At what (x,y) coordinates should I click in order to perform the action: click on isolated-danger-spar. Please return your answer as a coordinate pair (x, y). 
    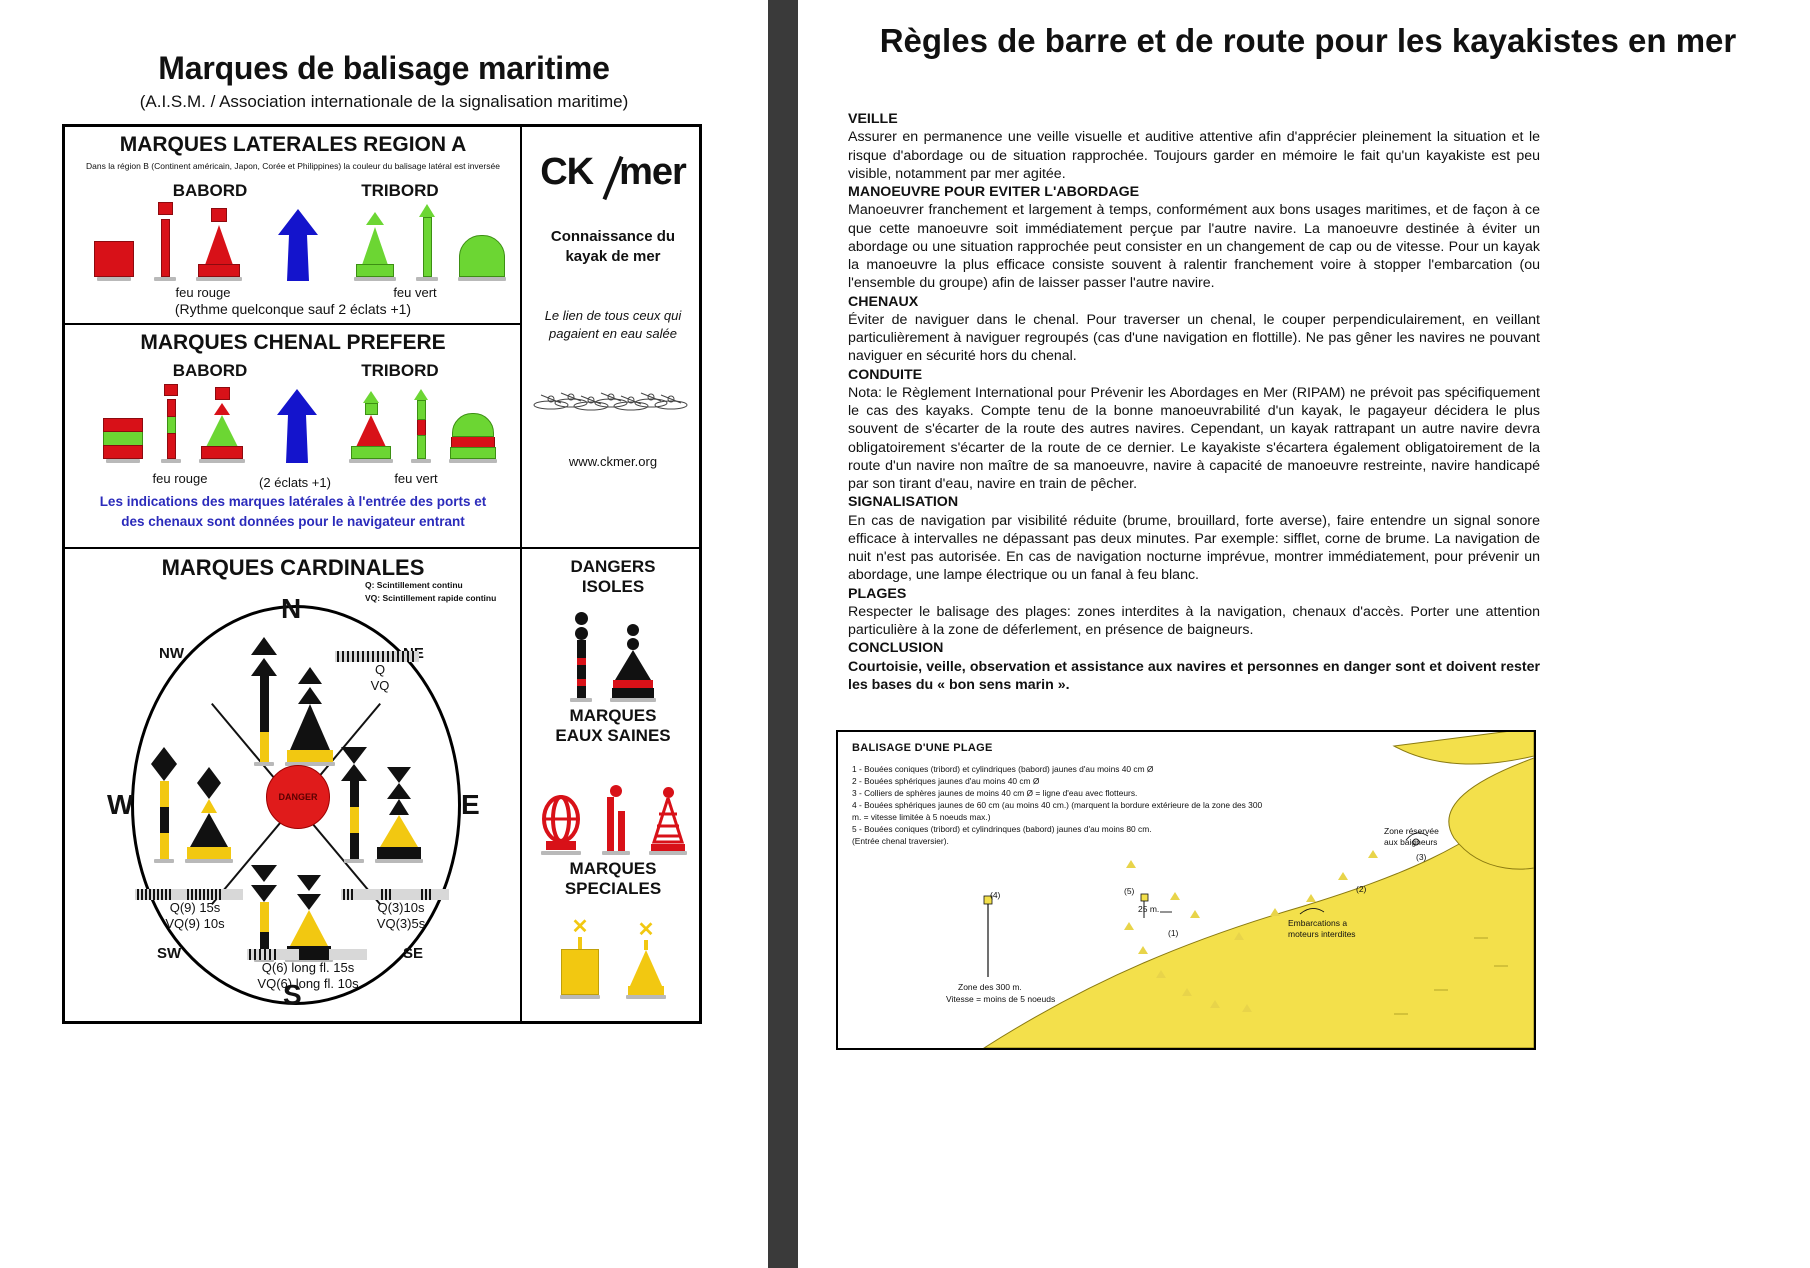
    Looking at the image, I should click on (581, 656).